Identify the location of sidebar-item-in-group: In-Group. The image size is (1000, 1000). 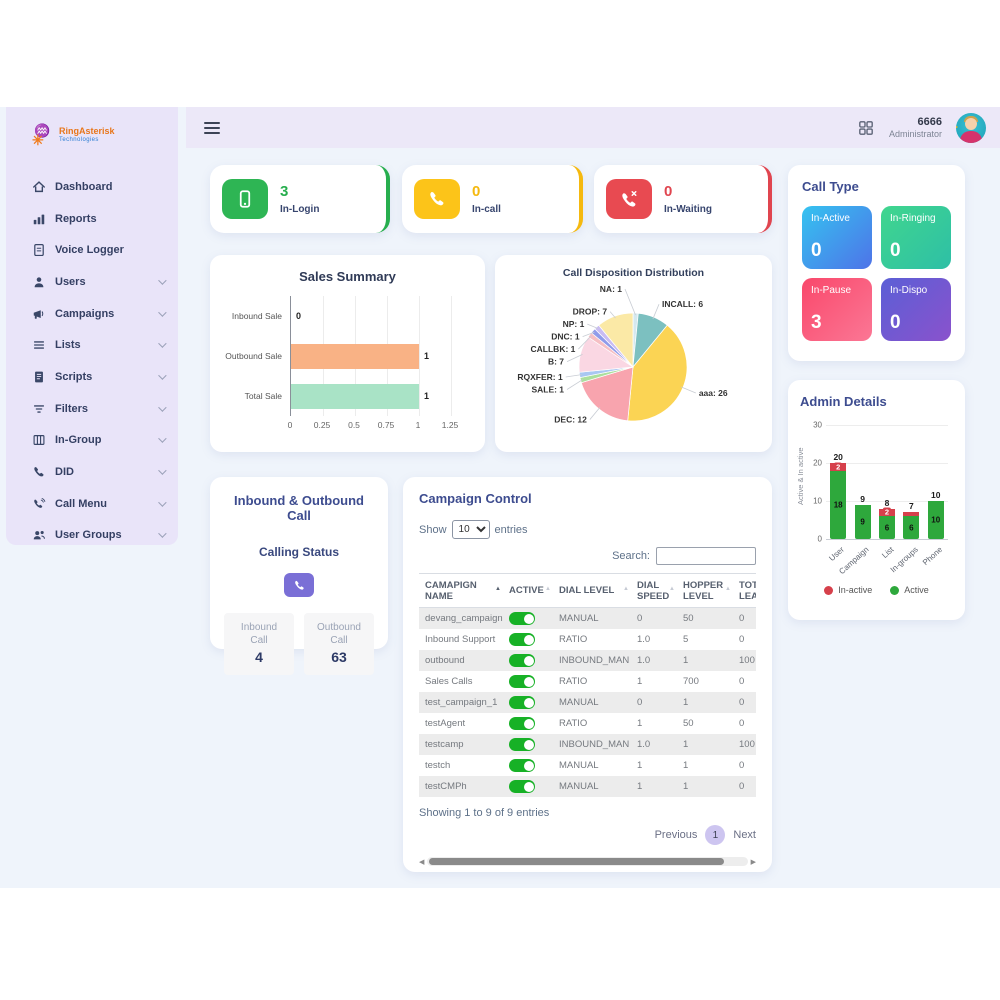
(92, 441).